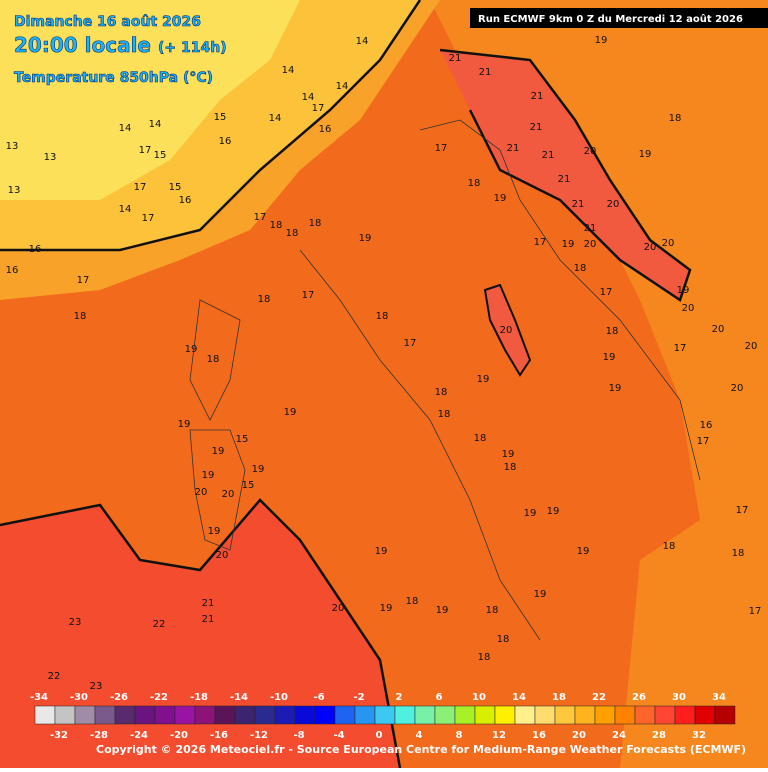  Describe the element at coordinates (39, 697) in the screenshot. I see `legend-tick-label: -34` at that location.